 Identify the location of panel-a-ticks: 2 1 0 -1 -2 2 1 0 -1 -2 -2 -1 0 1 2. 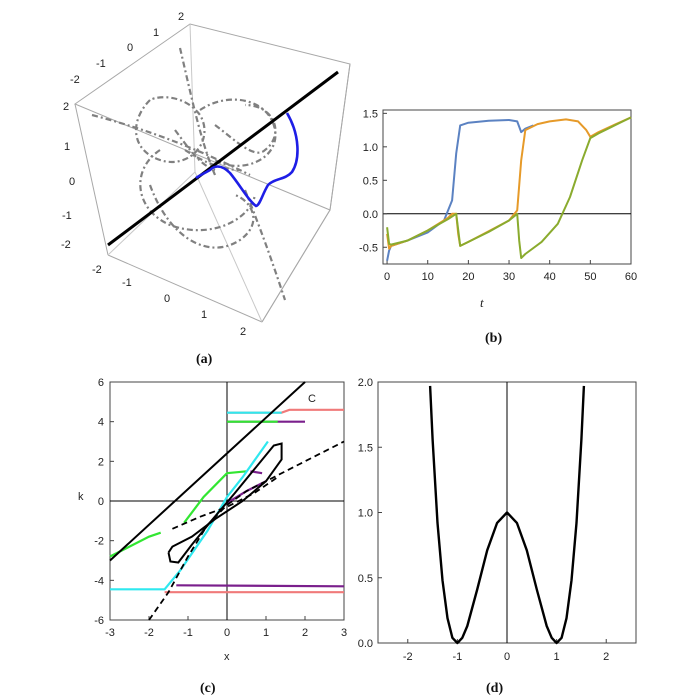
(153, 174).